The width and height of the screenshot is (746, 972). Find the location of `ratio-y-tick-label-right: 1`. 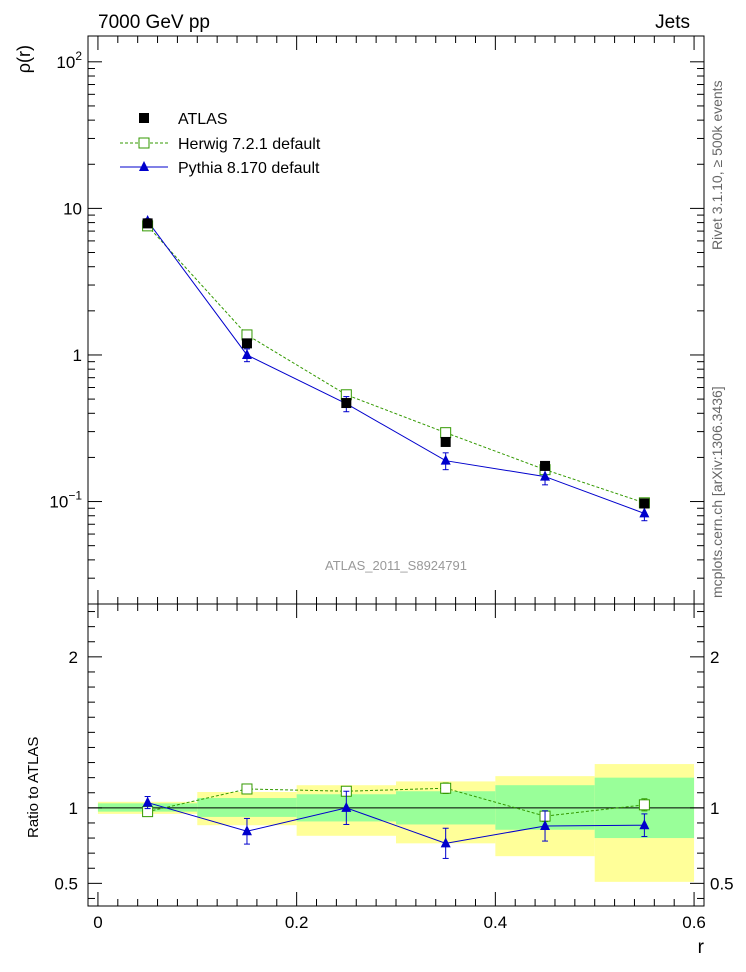

ratio-y-tick-label-right: 1 is located at coordinates (714, 808).